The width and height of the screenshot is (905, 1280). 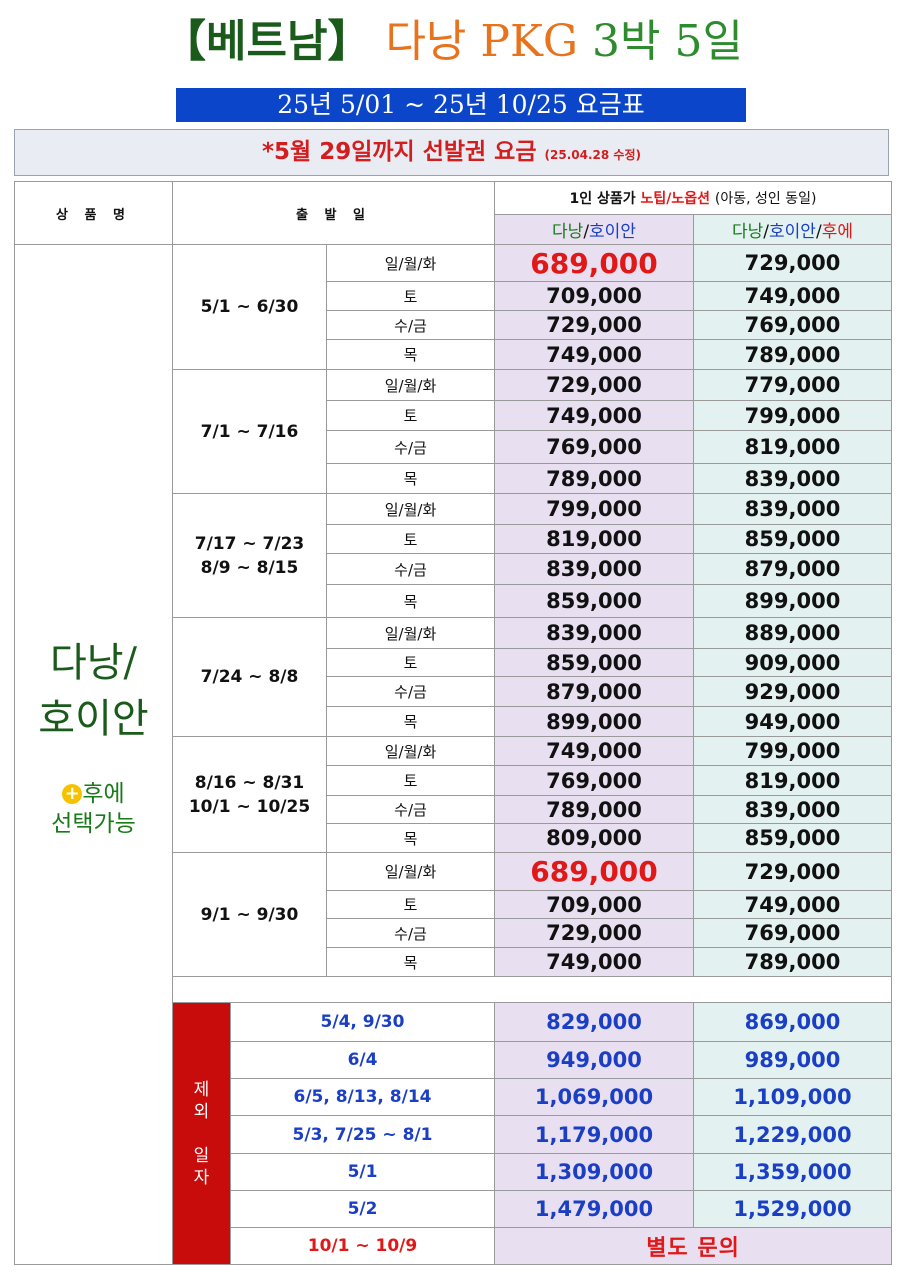 What do you see at coordinates (451, 152) in the screenshot?
I see `notice-banner: *5월 29일까지 선발권 요금 (25.04.28 수정)` at bounding box center [451, 152].